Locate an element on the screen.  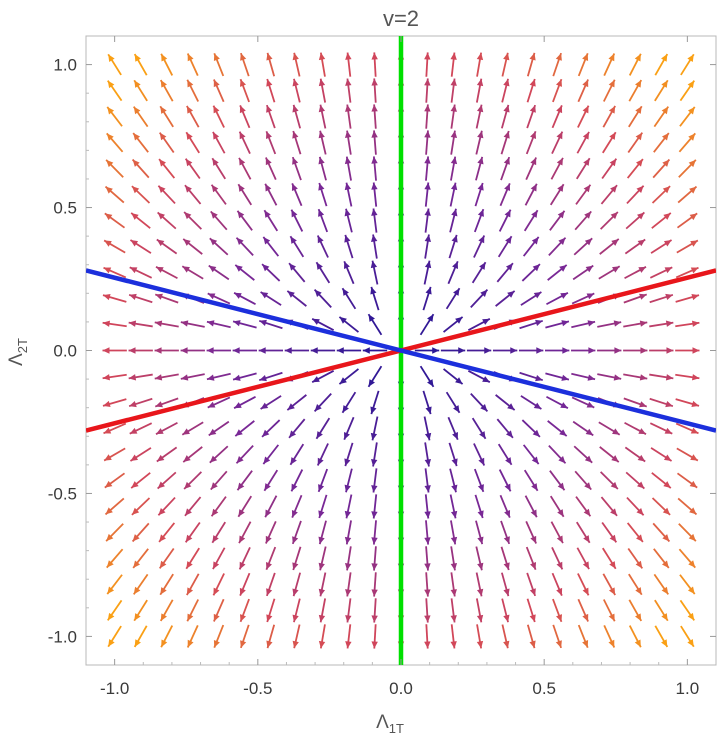
y-tick-label: 1.0 is located at coordinates (65, 65).